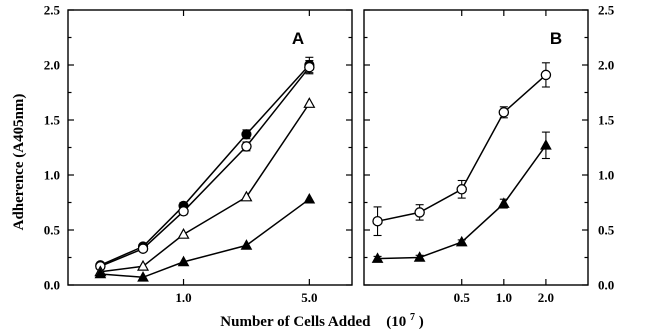  What do you see at coordinates (546, 297) in the screenshot?
I see `x-tick-label: 2.0` at bounding box center [546, 297].